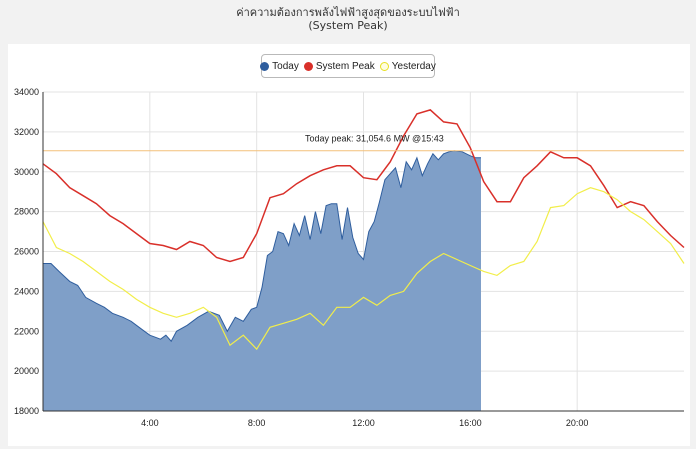  I want to click on legend-dot-system-peak, so click(308, 66).